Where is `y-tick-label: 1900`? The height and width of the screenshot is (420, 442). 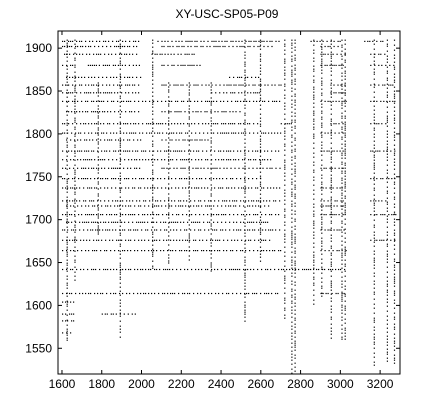 y-tick-label: 1900 is located at coordinates (38, 48).